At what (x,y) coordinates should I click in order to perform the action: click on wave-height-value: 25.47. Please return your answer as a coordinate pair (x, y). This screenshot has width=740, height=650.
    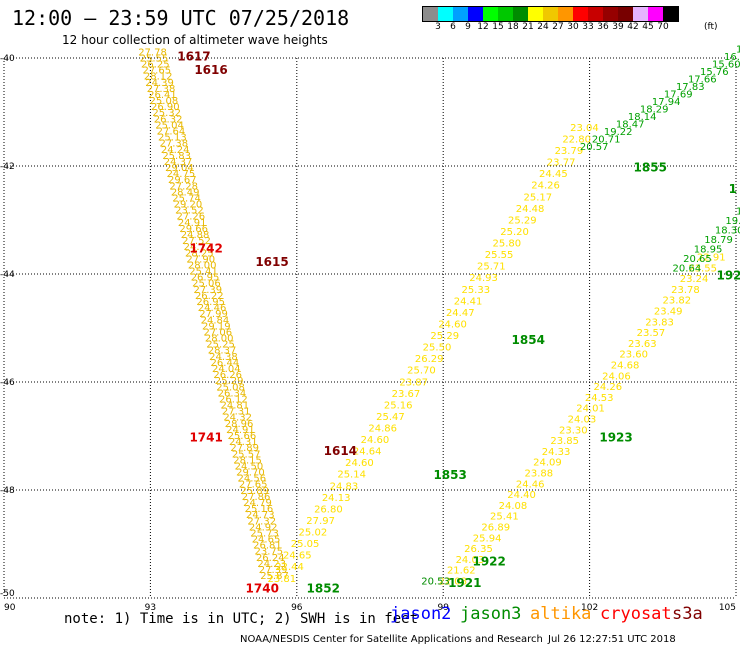
    Looking at the image, I should click on (390, 417).